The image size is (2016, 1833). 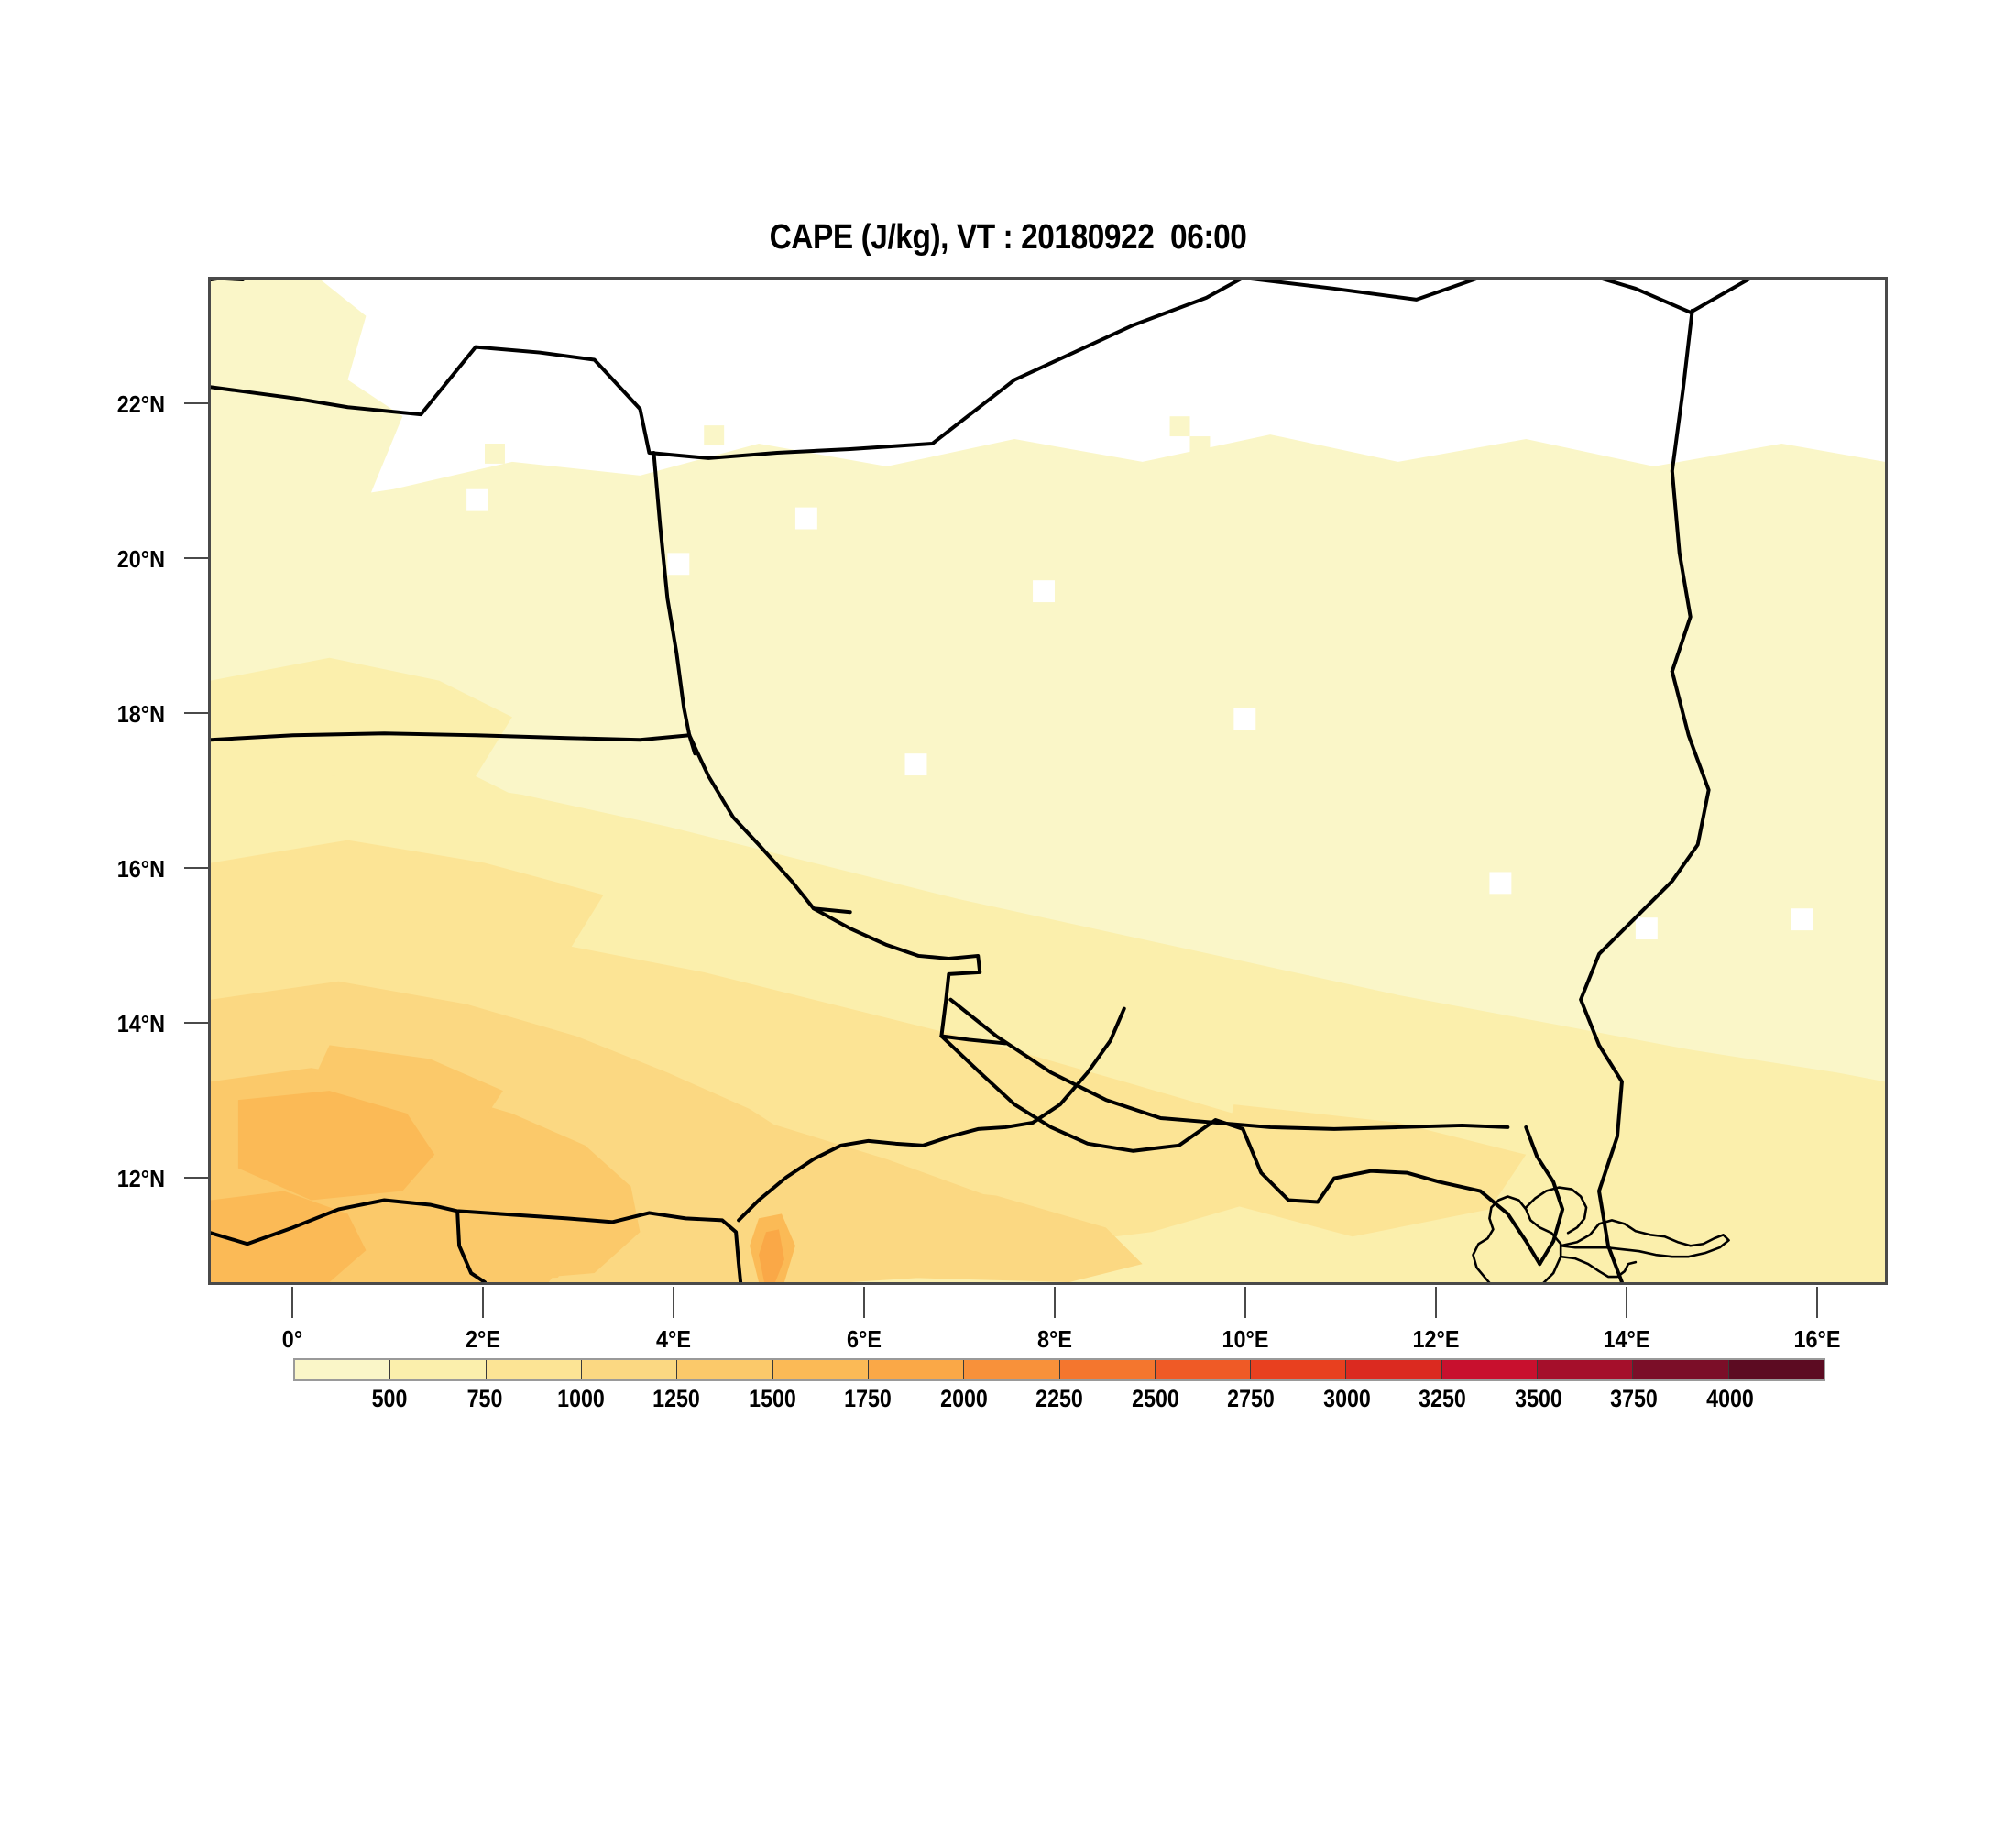 I want to click on lon-label-12: 12°E, so click(x=1436, y=1339).